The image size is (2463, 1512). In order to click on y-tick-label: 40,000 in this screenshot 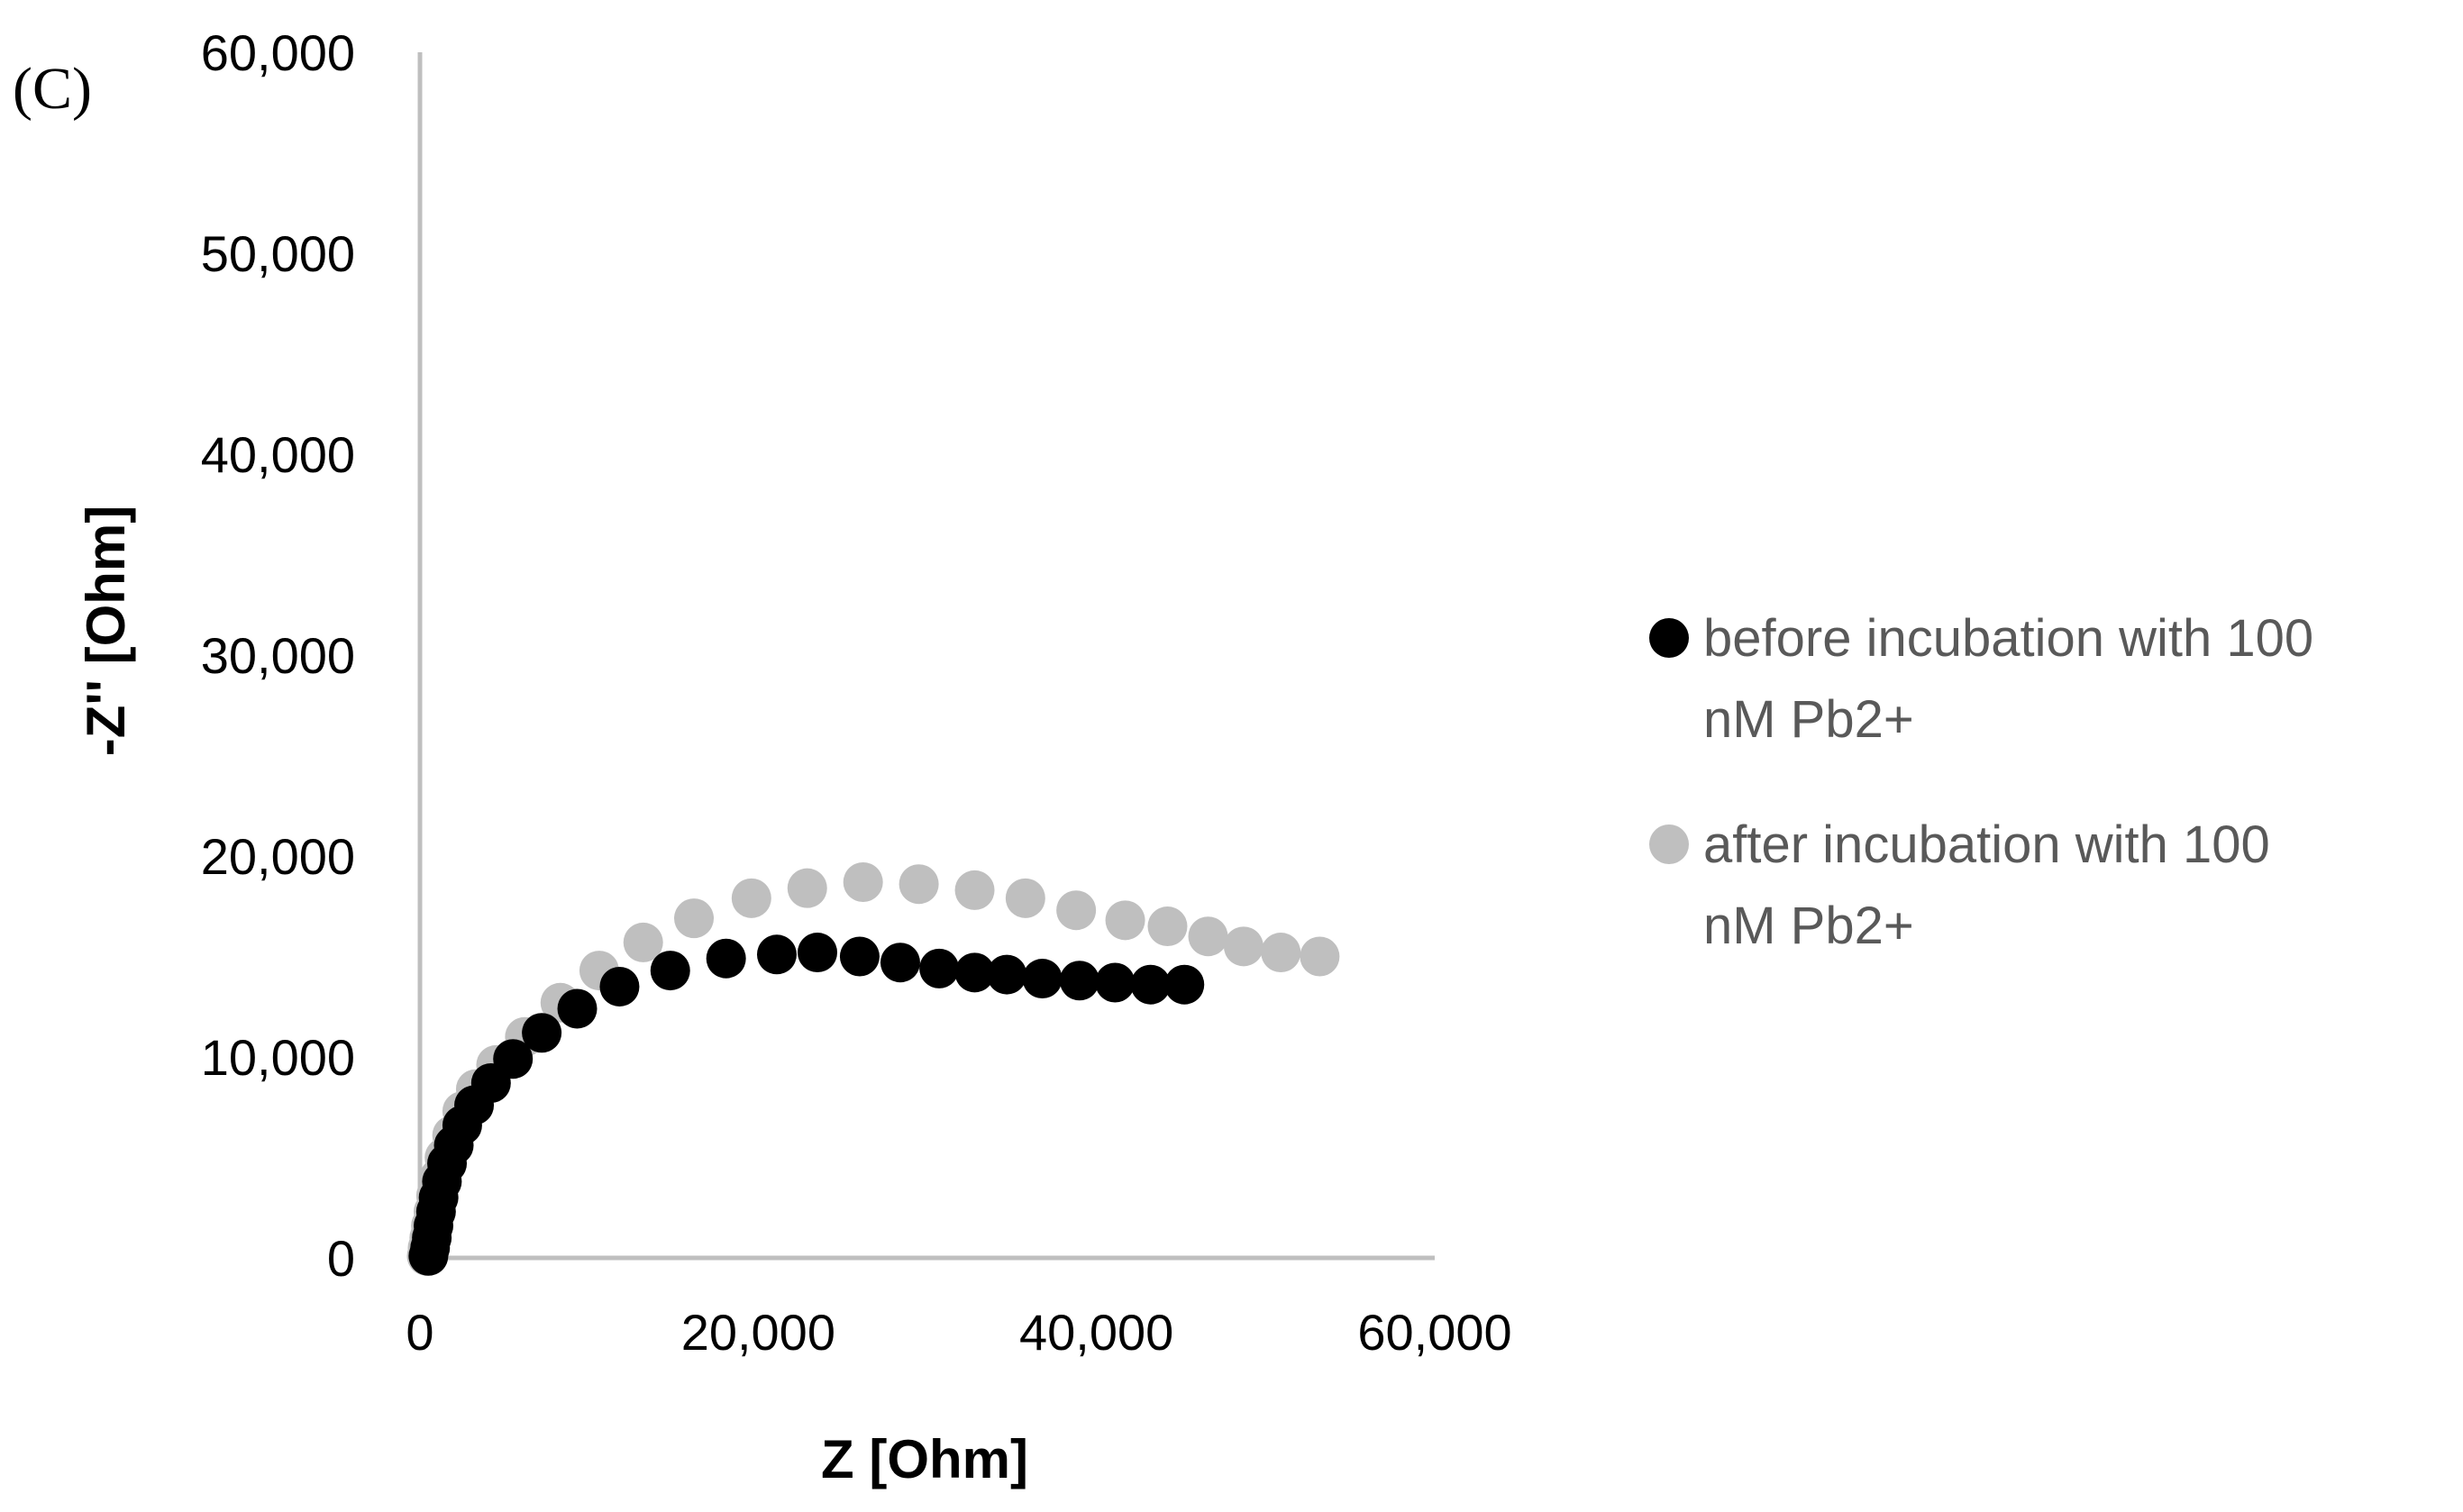, I will do `click(278, 454)`.